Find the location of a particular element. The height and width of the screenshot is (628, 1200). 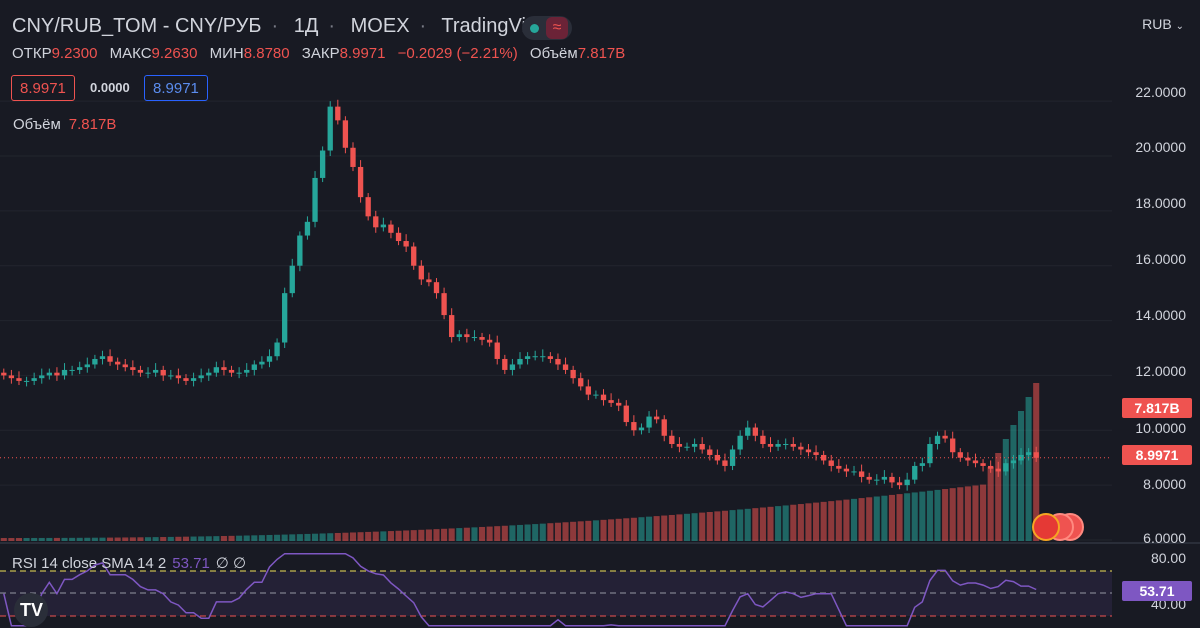

market-status-pill: ≈ is located at coordinates (547, 28).